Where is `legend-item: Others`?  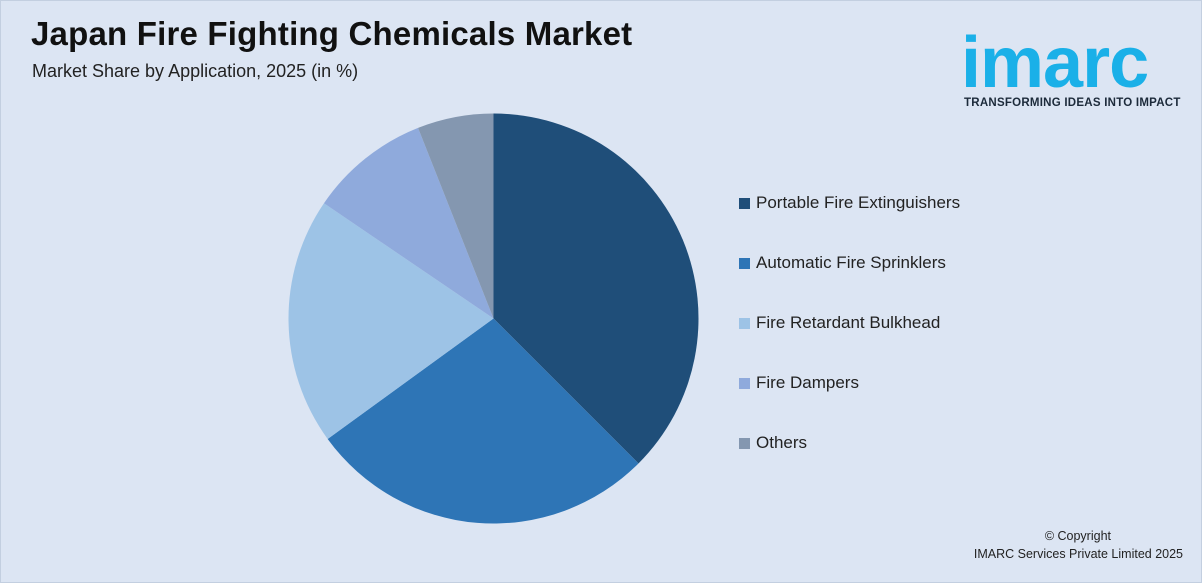
legend-item: Others is located at coordinates (889, 443).